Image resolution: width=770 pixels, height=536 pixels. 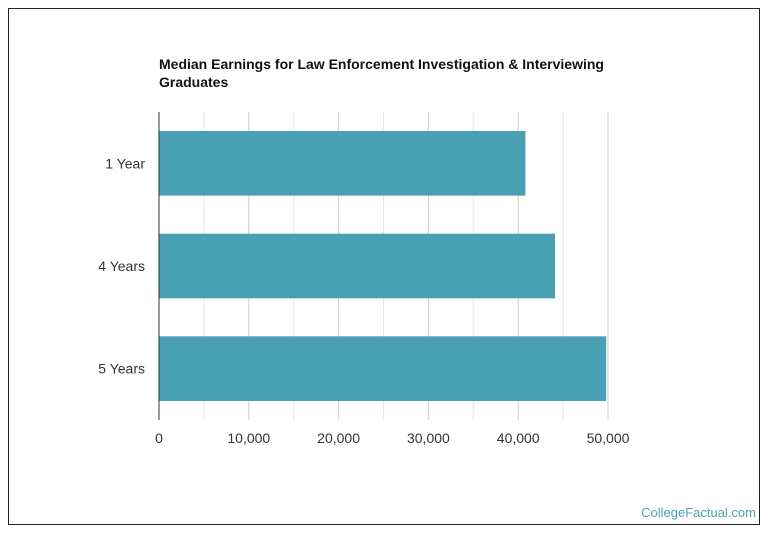 What do you see at coordinates (121, 369) in the screenshot?
I see `category-label: 5 Years` at bounding box center [121, 369].